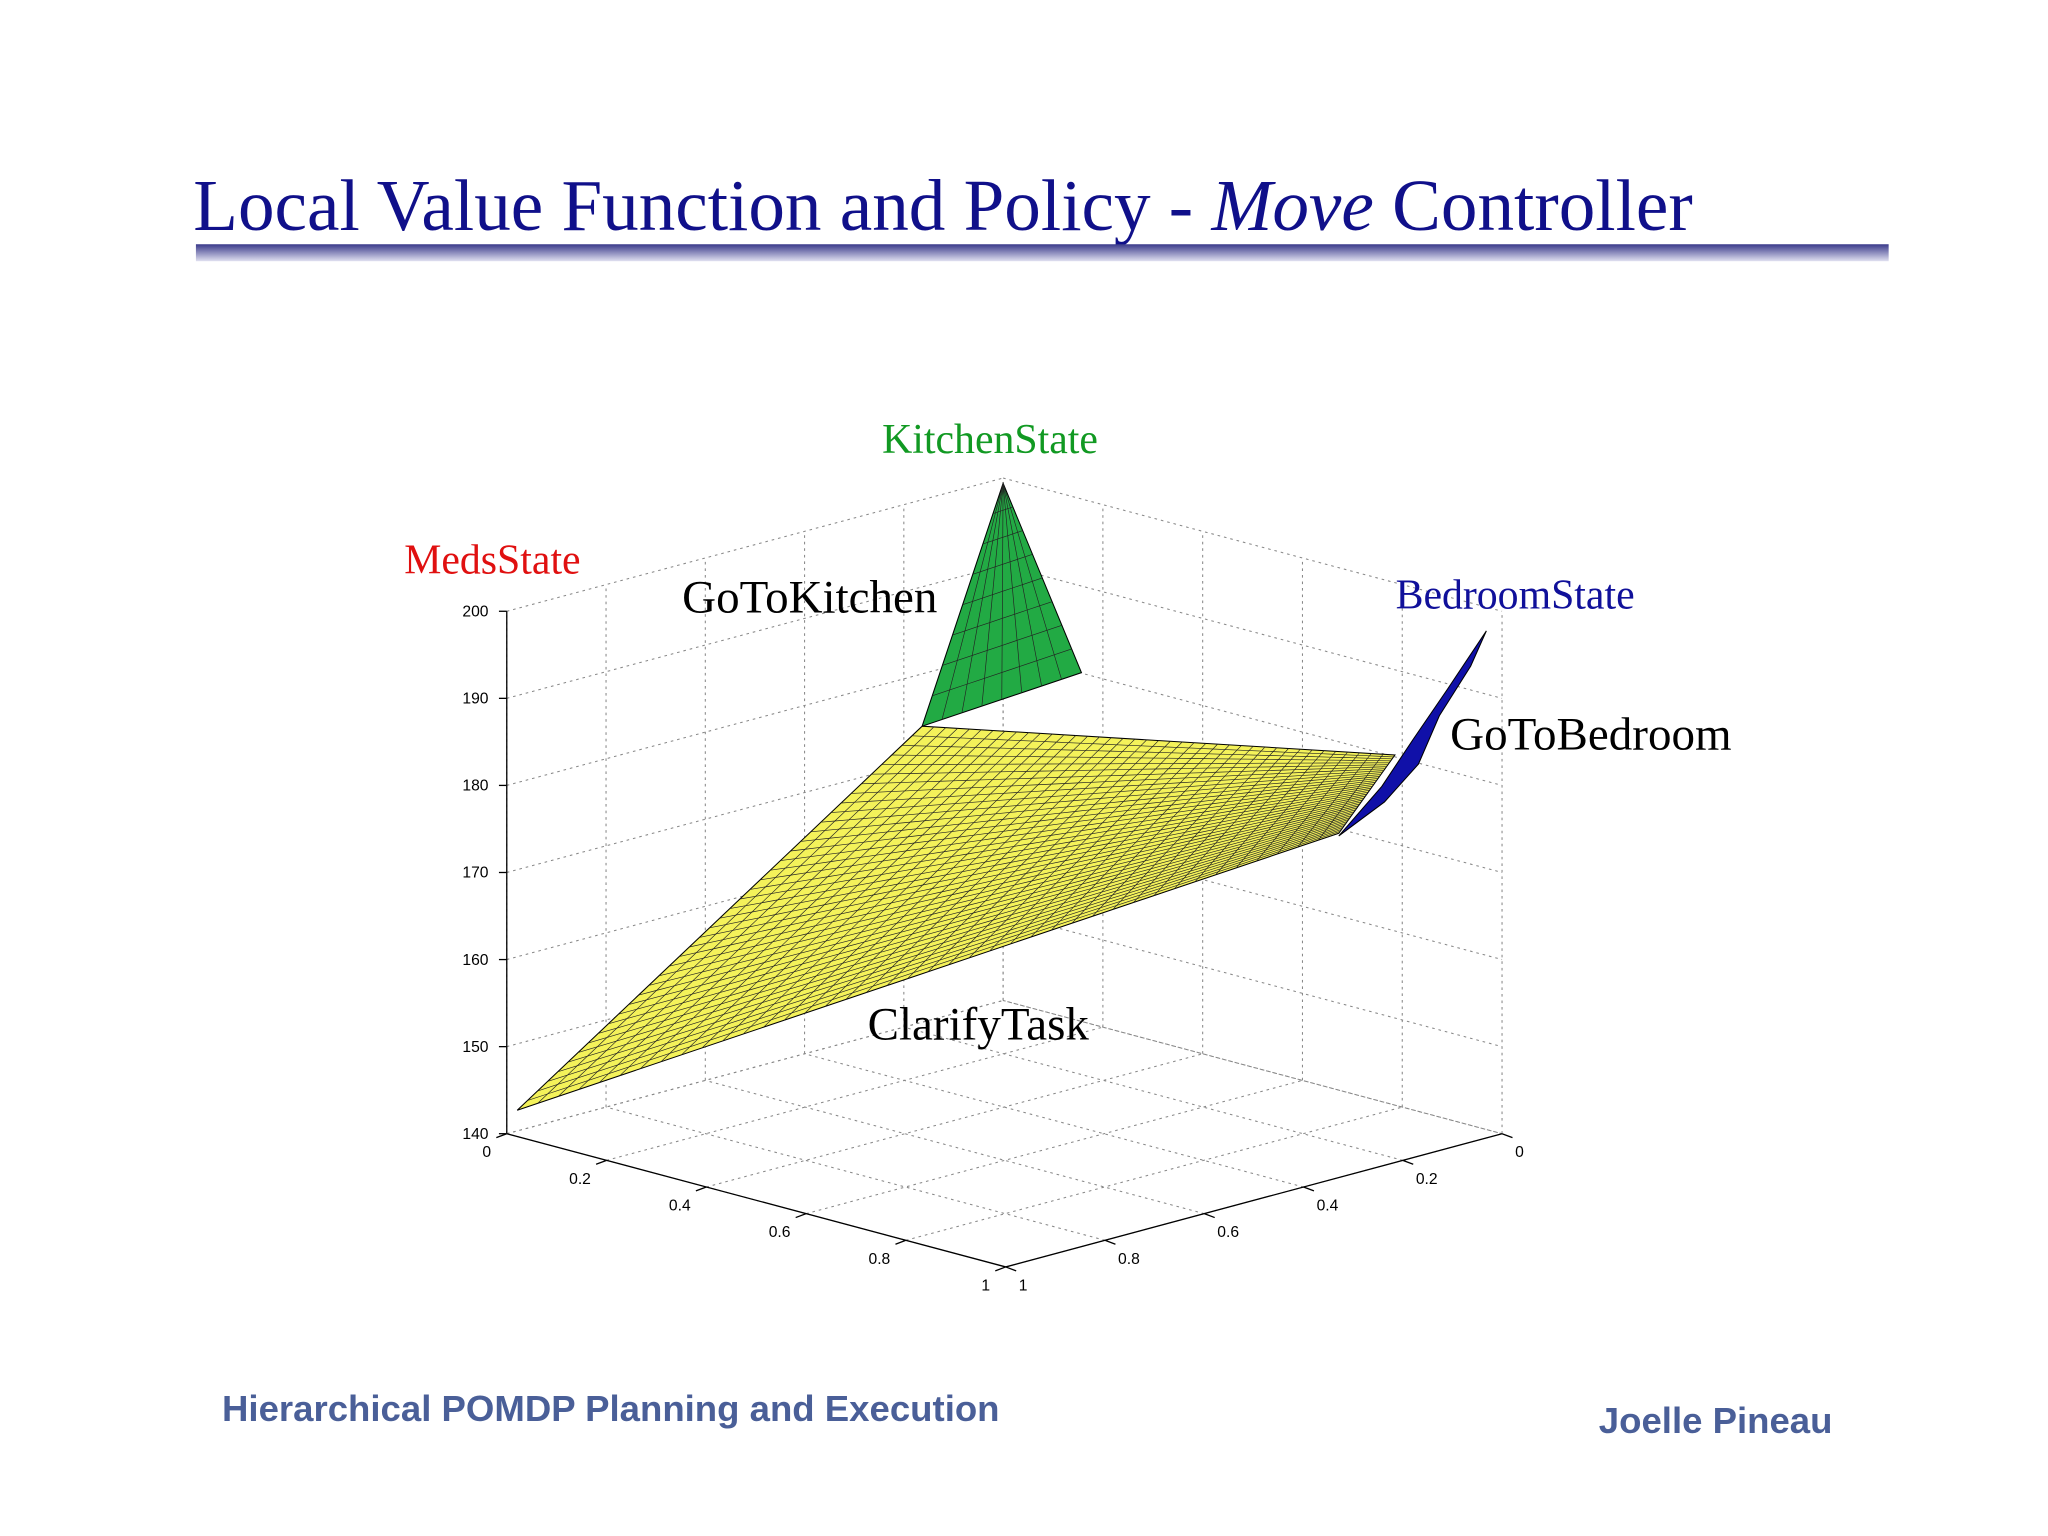 Image resolution: width=2048 pixels, height=1536 pixels. Describe the element at coordinates (702, 205) in the screenshot. I see `title-text: Local Value Function and Policy -` at that location.